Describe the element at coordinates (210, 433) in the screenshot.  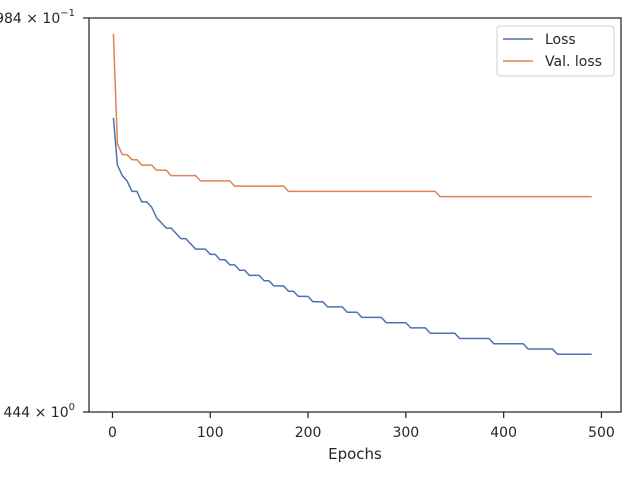
I see `x-tick-label: 100` at that location.